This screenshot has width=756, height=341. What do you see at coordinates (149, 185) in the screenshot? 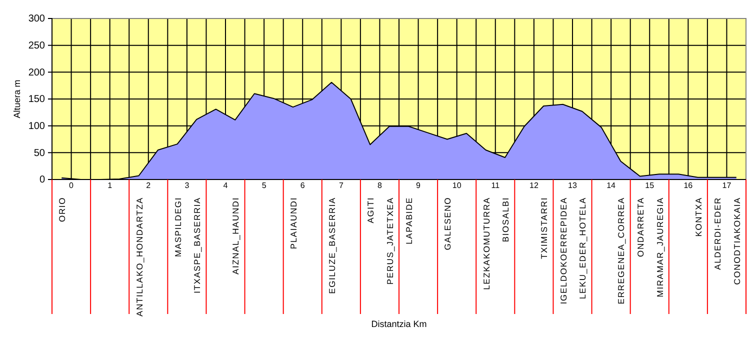
I see `x2-tick-label: 2` at bounding box center [149, 185].